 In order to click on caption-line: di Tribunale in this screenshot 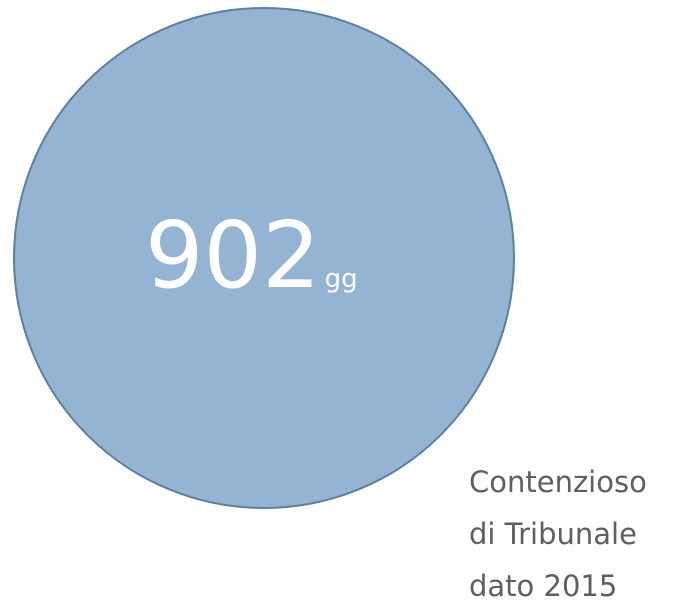, I will do `click(553, 534)`.